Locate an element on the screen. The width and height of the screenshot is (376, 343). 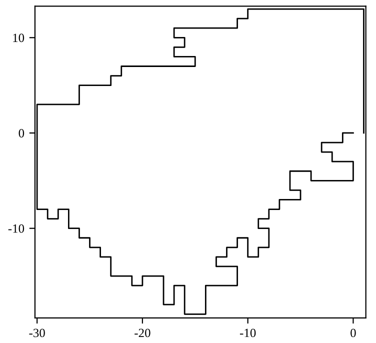
x-tick-label: 0 is located at coordinates (353, 333).